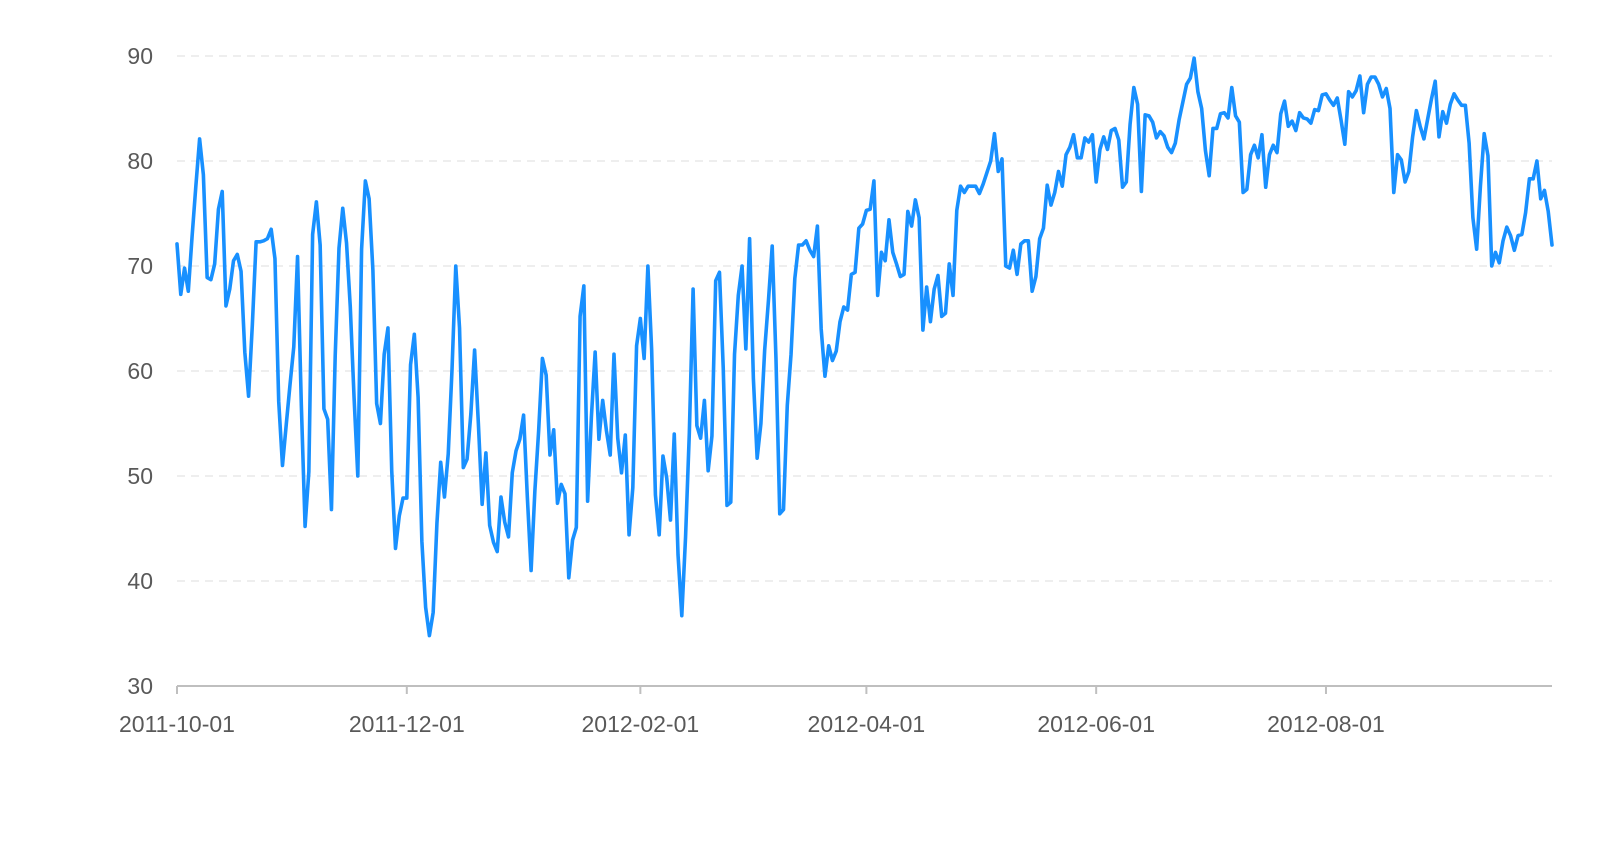 Image resolution: width=1600 pixels, height=856 pixels. What do you see at coordinates (641, 724) in the screenshot?
I see `x-tick-label: 2012-02-01` at bounding box center [641, 724].